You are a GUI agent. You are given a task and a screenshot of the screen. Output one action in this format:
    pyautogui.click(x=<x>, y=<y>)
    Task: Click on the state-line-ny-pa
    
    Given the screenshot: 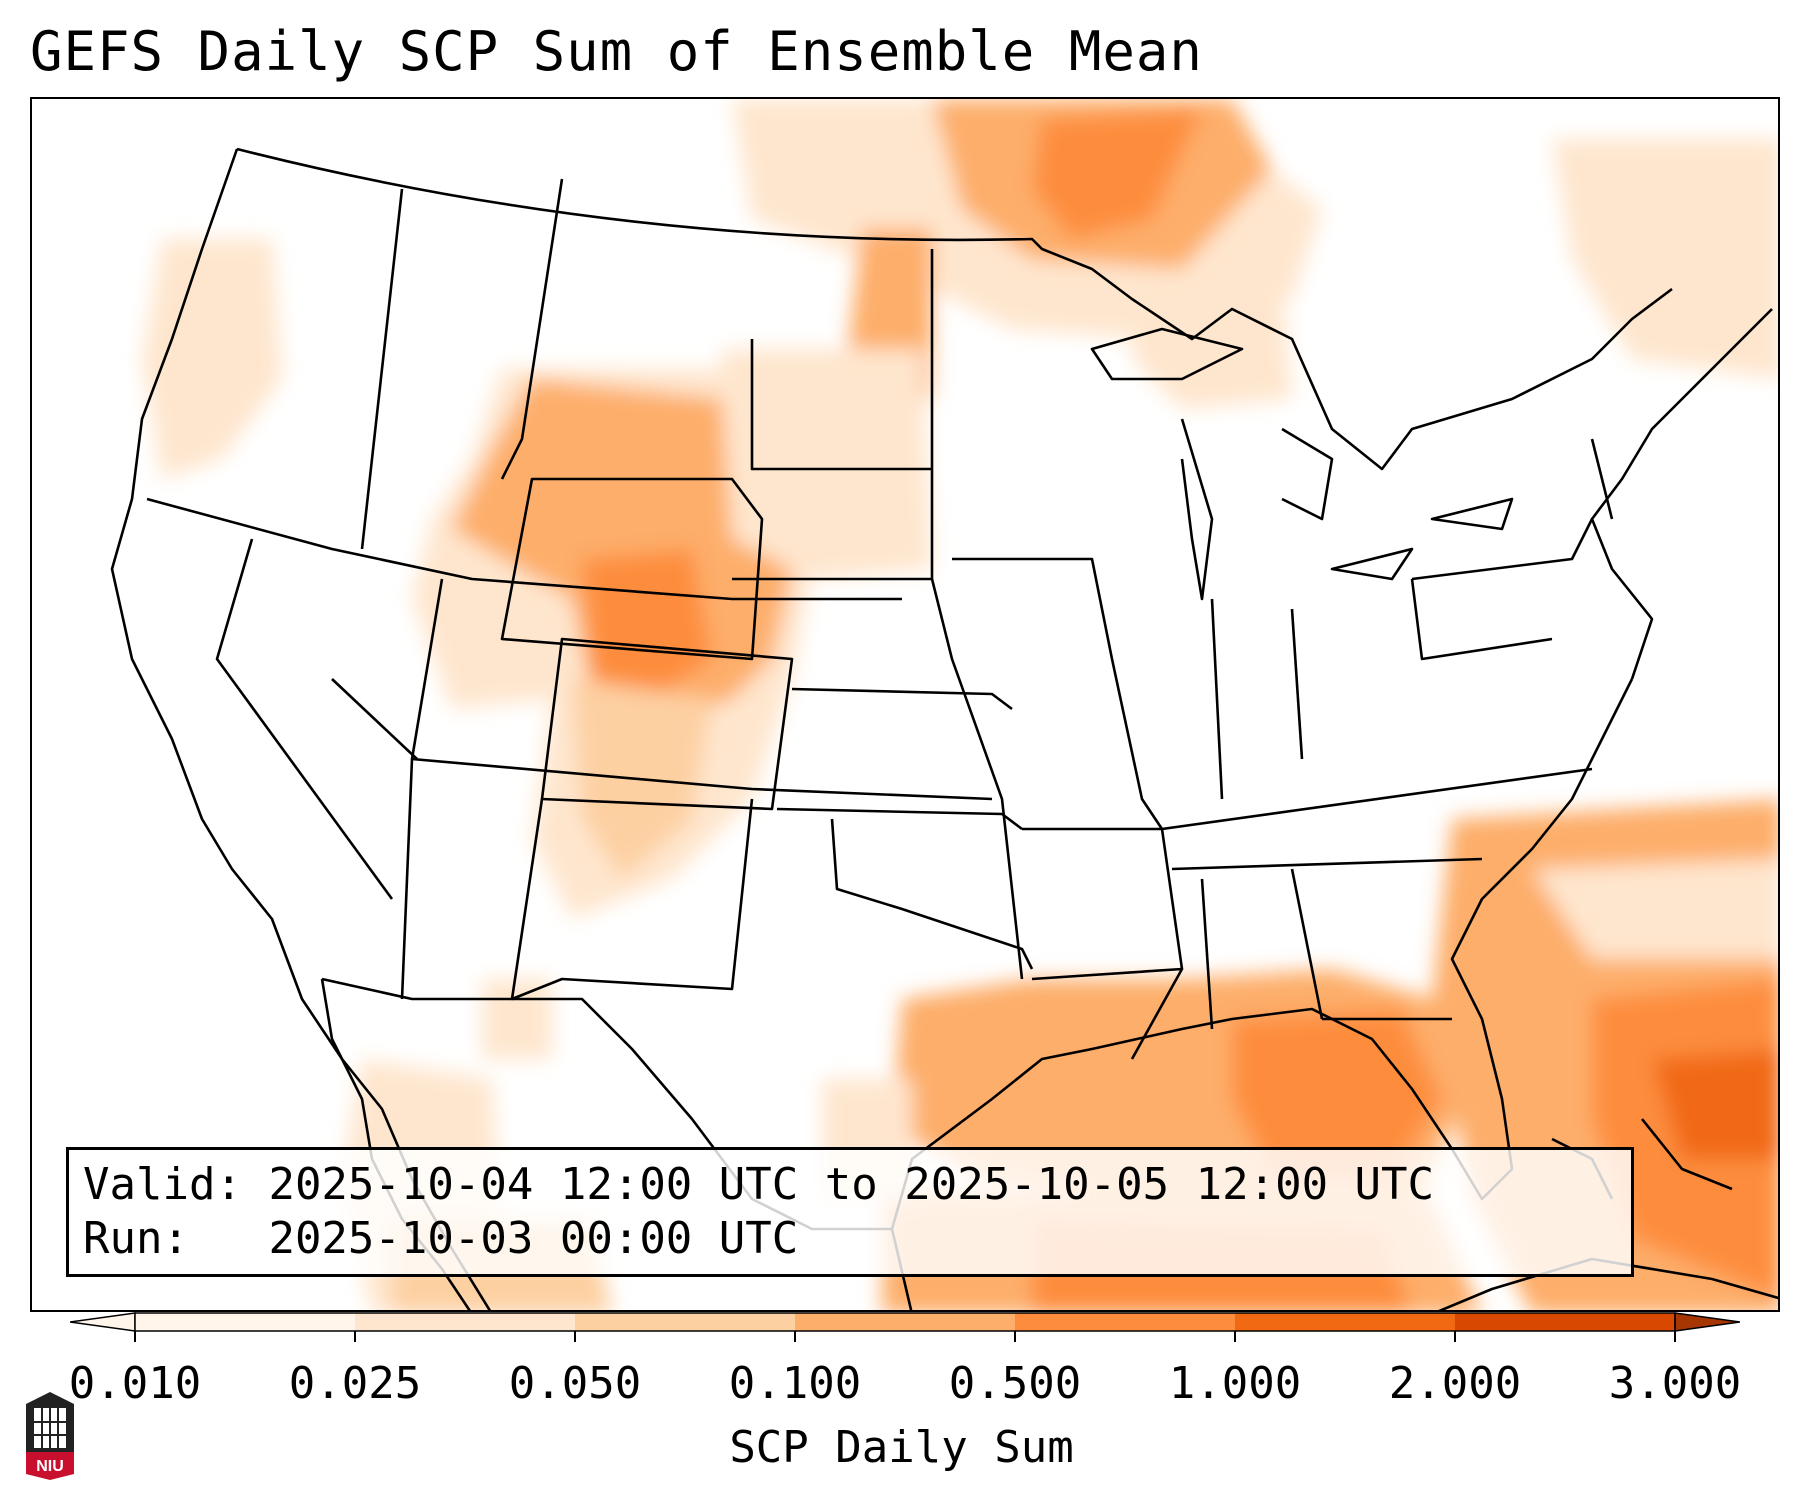 What is the action you would take?
    pyautogui.click(x=1502, y=549)
    